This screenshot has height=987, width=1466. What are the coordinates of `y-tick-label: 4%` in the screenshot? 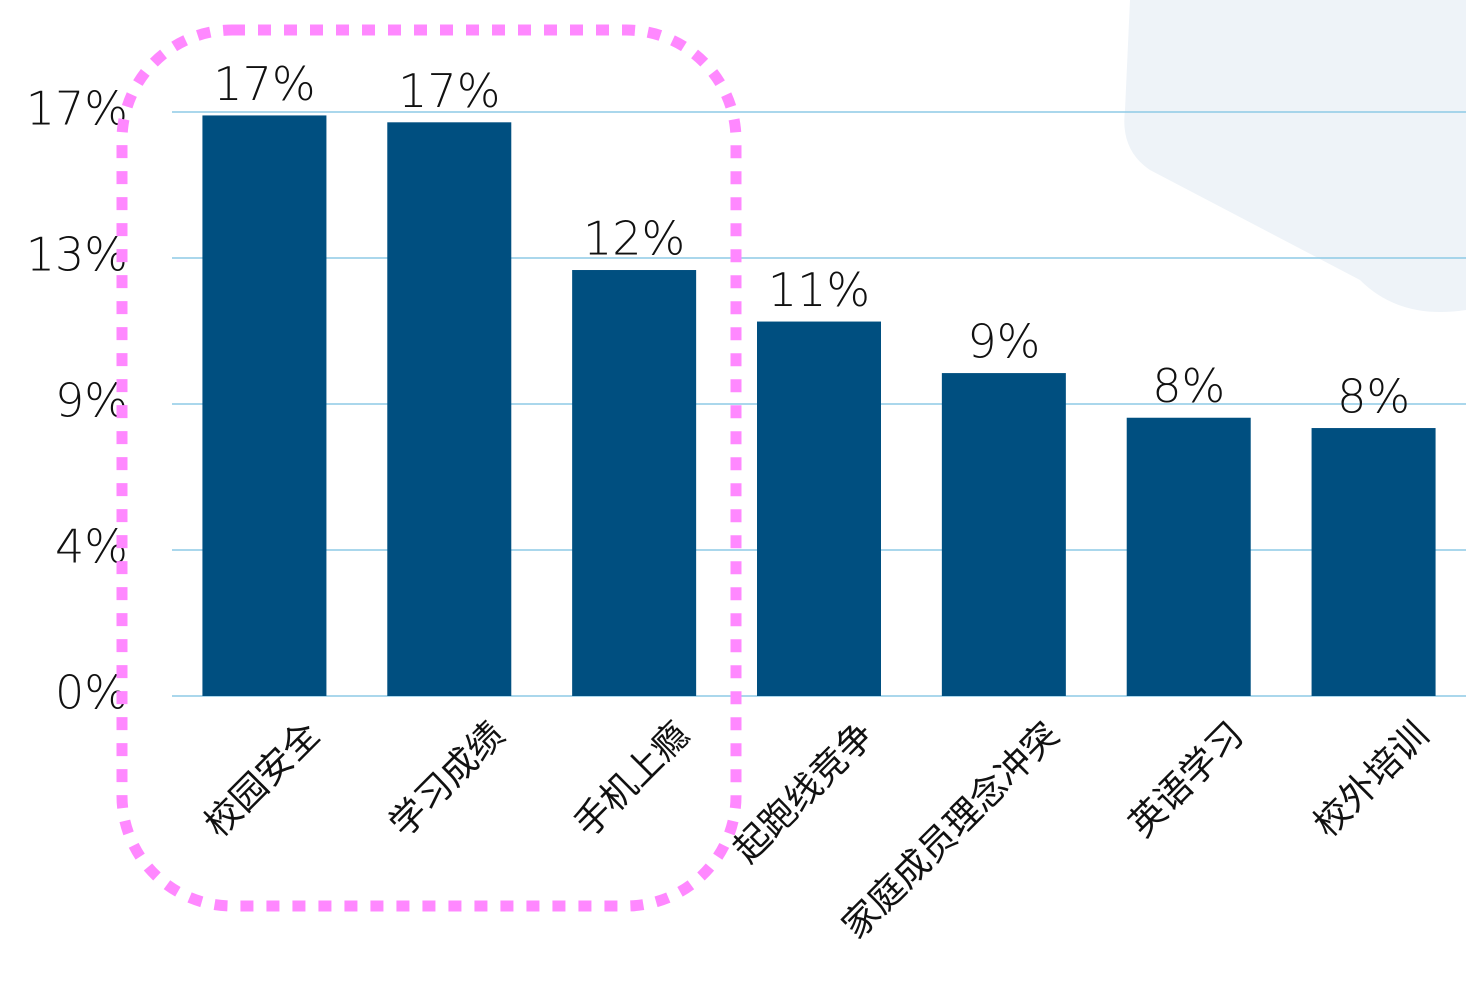 It's located at (91, 547).